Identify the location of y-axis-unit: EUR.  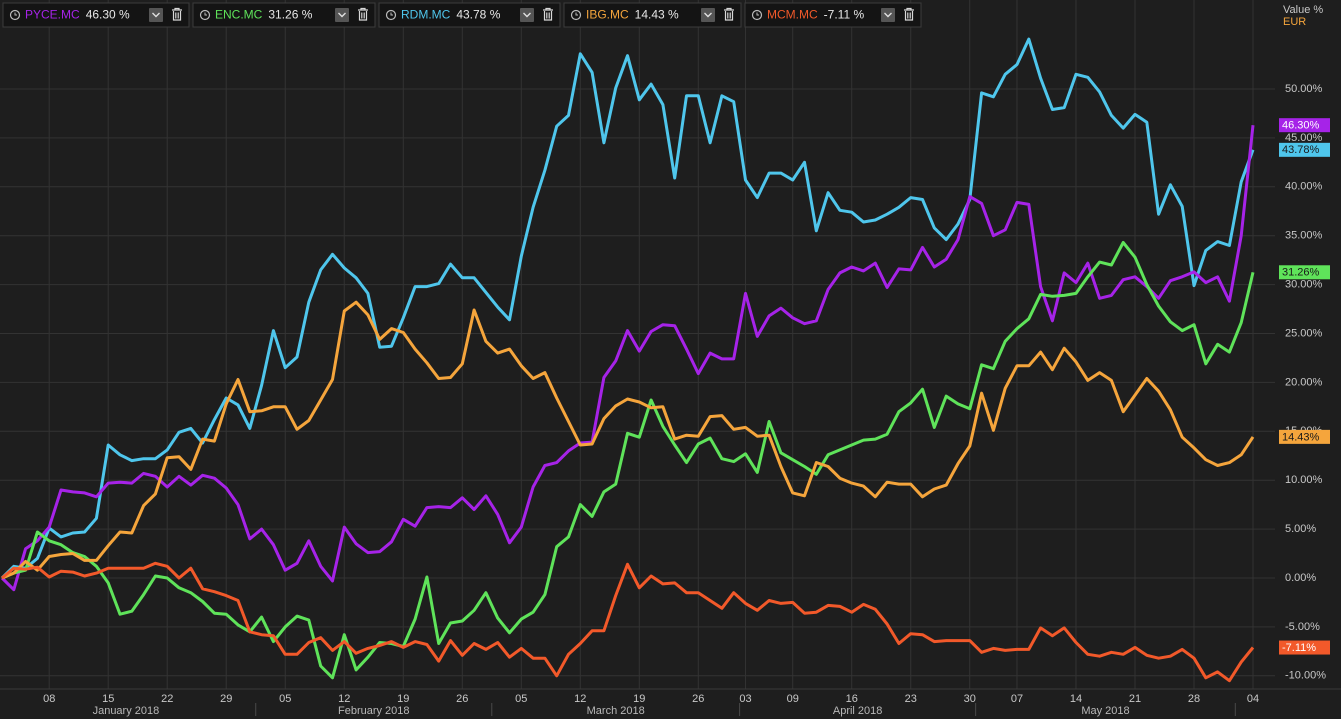
(1294, 22).